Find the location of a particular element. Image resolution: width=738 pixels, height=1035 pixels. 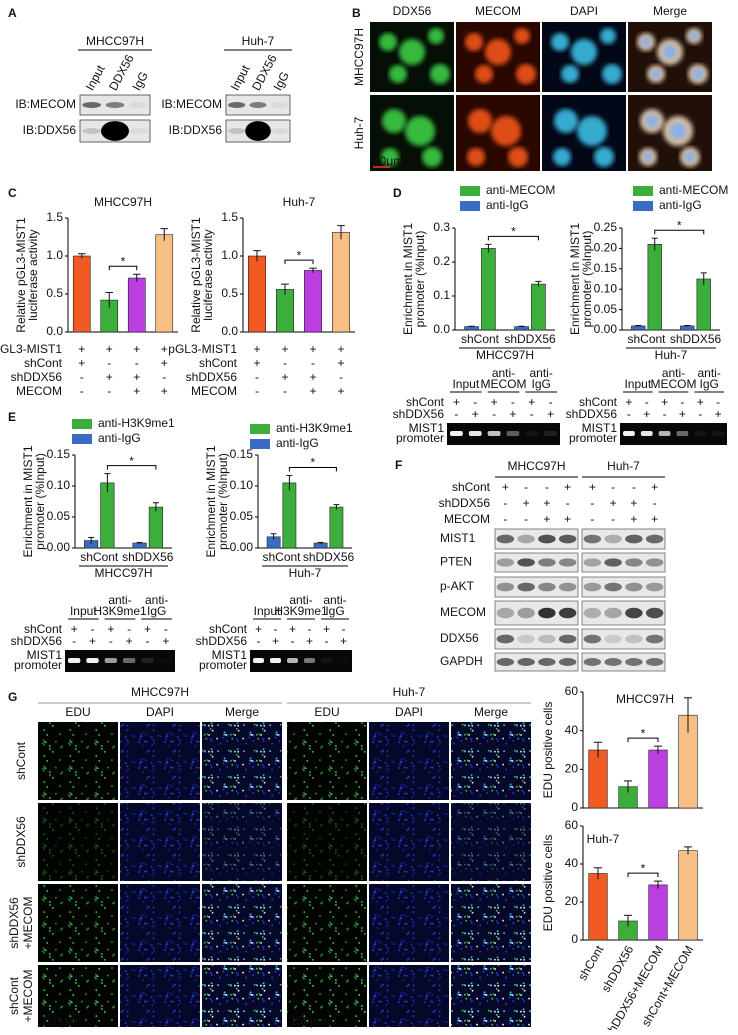

legend-label: anti-IgG is located at coordinates (297, 443).